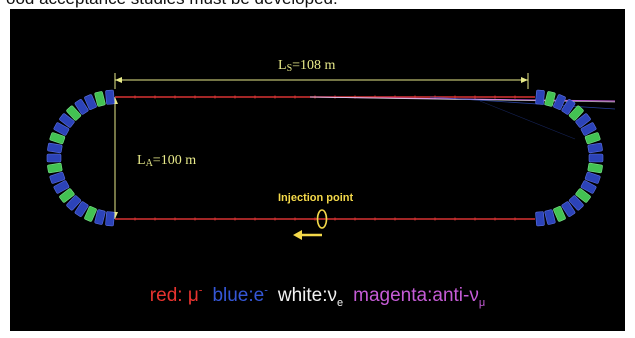 The width and height of the screenshot is (635, 338). What do you see at coordinates (297, 235) in the screenshot?
I see `injection-arrow-head` at bounding box center [297, 235].